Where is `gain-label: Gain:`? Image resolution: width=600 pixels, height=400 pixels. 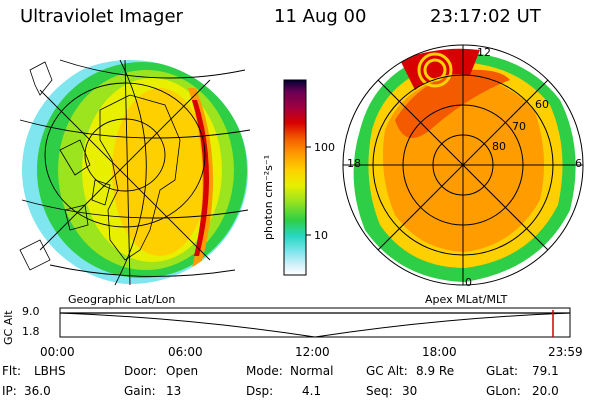
gain-label: Gain: is located at coordinates (140, 391).